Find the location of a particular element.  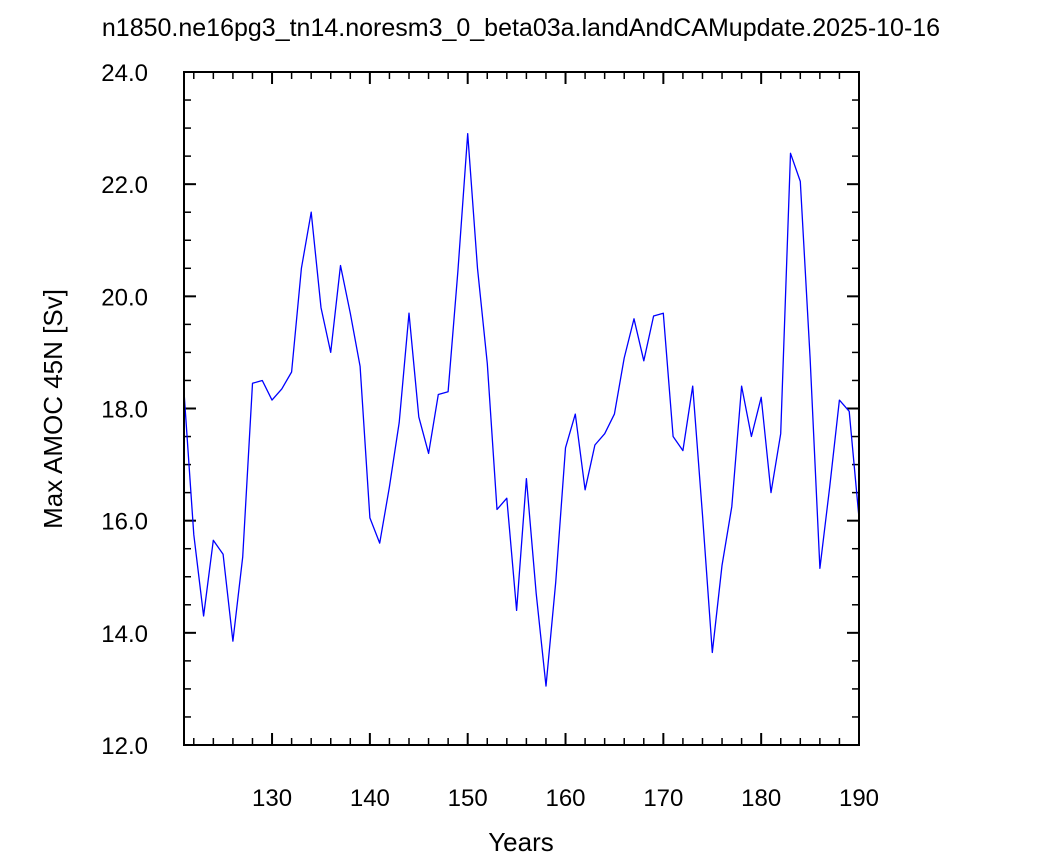

x-tick-label: 130 is located at coordinates (272, 798).